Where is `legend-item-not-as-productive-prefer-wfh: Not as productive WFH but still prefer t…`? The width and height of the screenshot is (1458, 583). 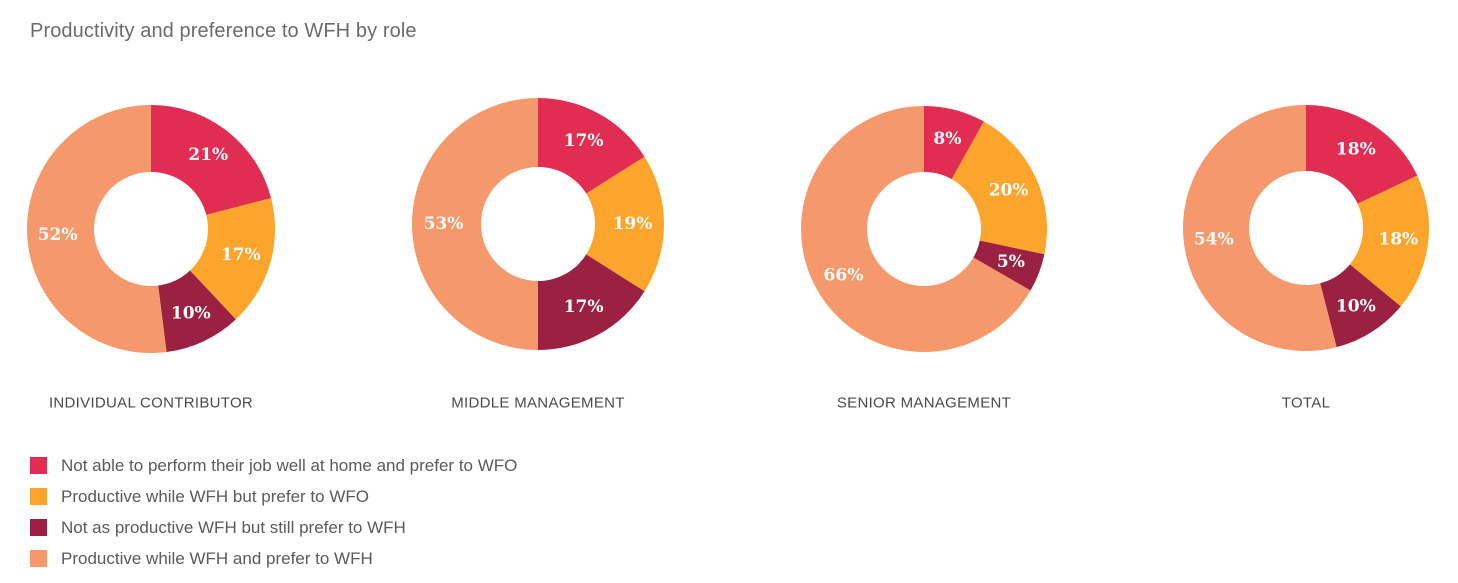
legend-item-not-as-productive-prefer-wfh: Not as productive WFH but still prefer t… is located at coordinates (273, 527).